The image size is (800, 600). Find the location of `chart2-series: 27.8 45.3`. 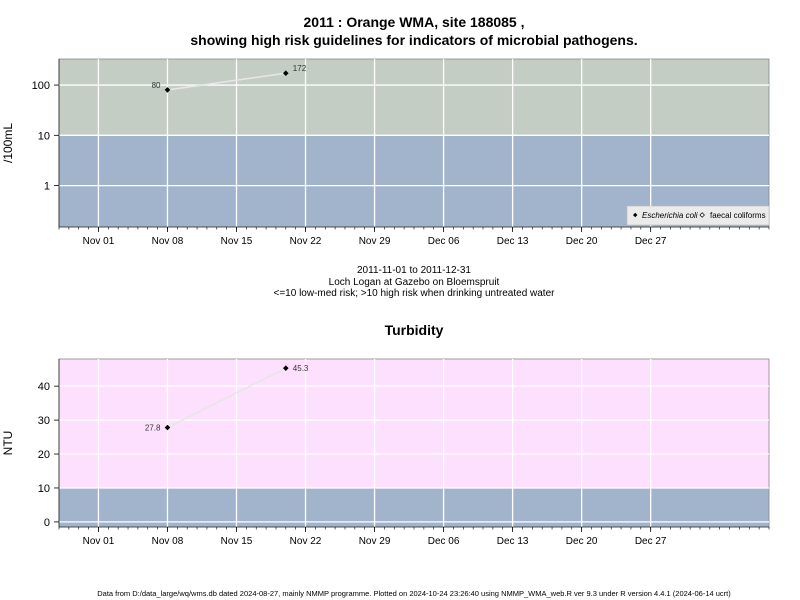

chart2-series: 27.8 45.3 is located at coordinates (227, 398).